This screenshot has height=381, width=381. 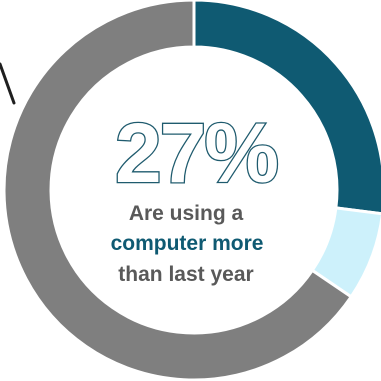 What do you see at coordinates (185, 274) in the screenshot?
I see `caption-line-3: than last year` at bounding box center [185, 274].